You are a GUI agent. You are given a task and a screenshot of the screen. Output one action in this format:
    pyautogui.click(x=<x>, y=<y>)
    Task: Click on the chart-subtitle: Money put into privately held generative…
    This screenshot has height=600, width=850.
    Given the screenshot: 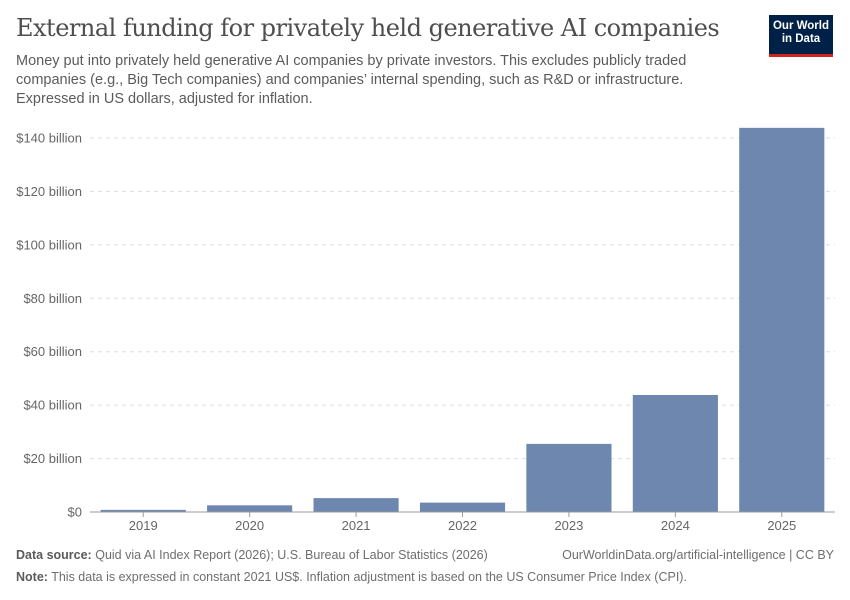 What is the action you would take?
    pyautogui.click(x=351, y=80)
    